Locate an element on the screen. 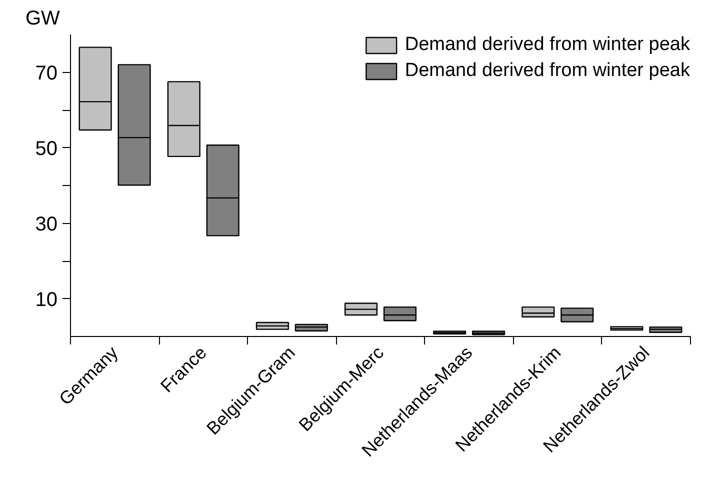 This screenshot has height=477, width=710. y-tick-label: 70 is located at coordinates (46, 73).